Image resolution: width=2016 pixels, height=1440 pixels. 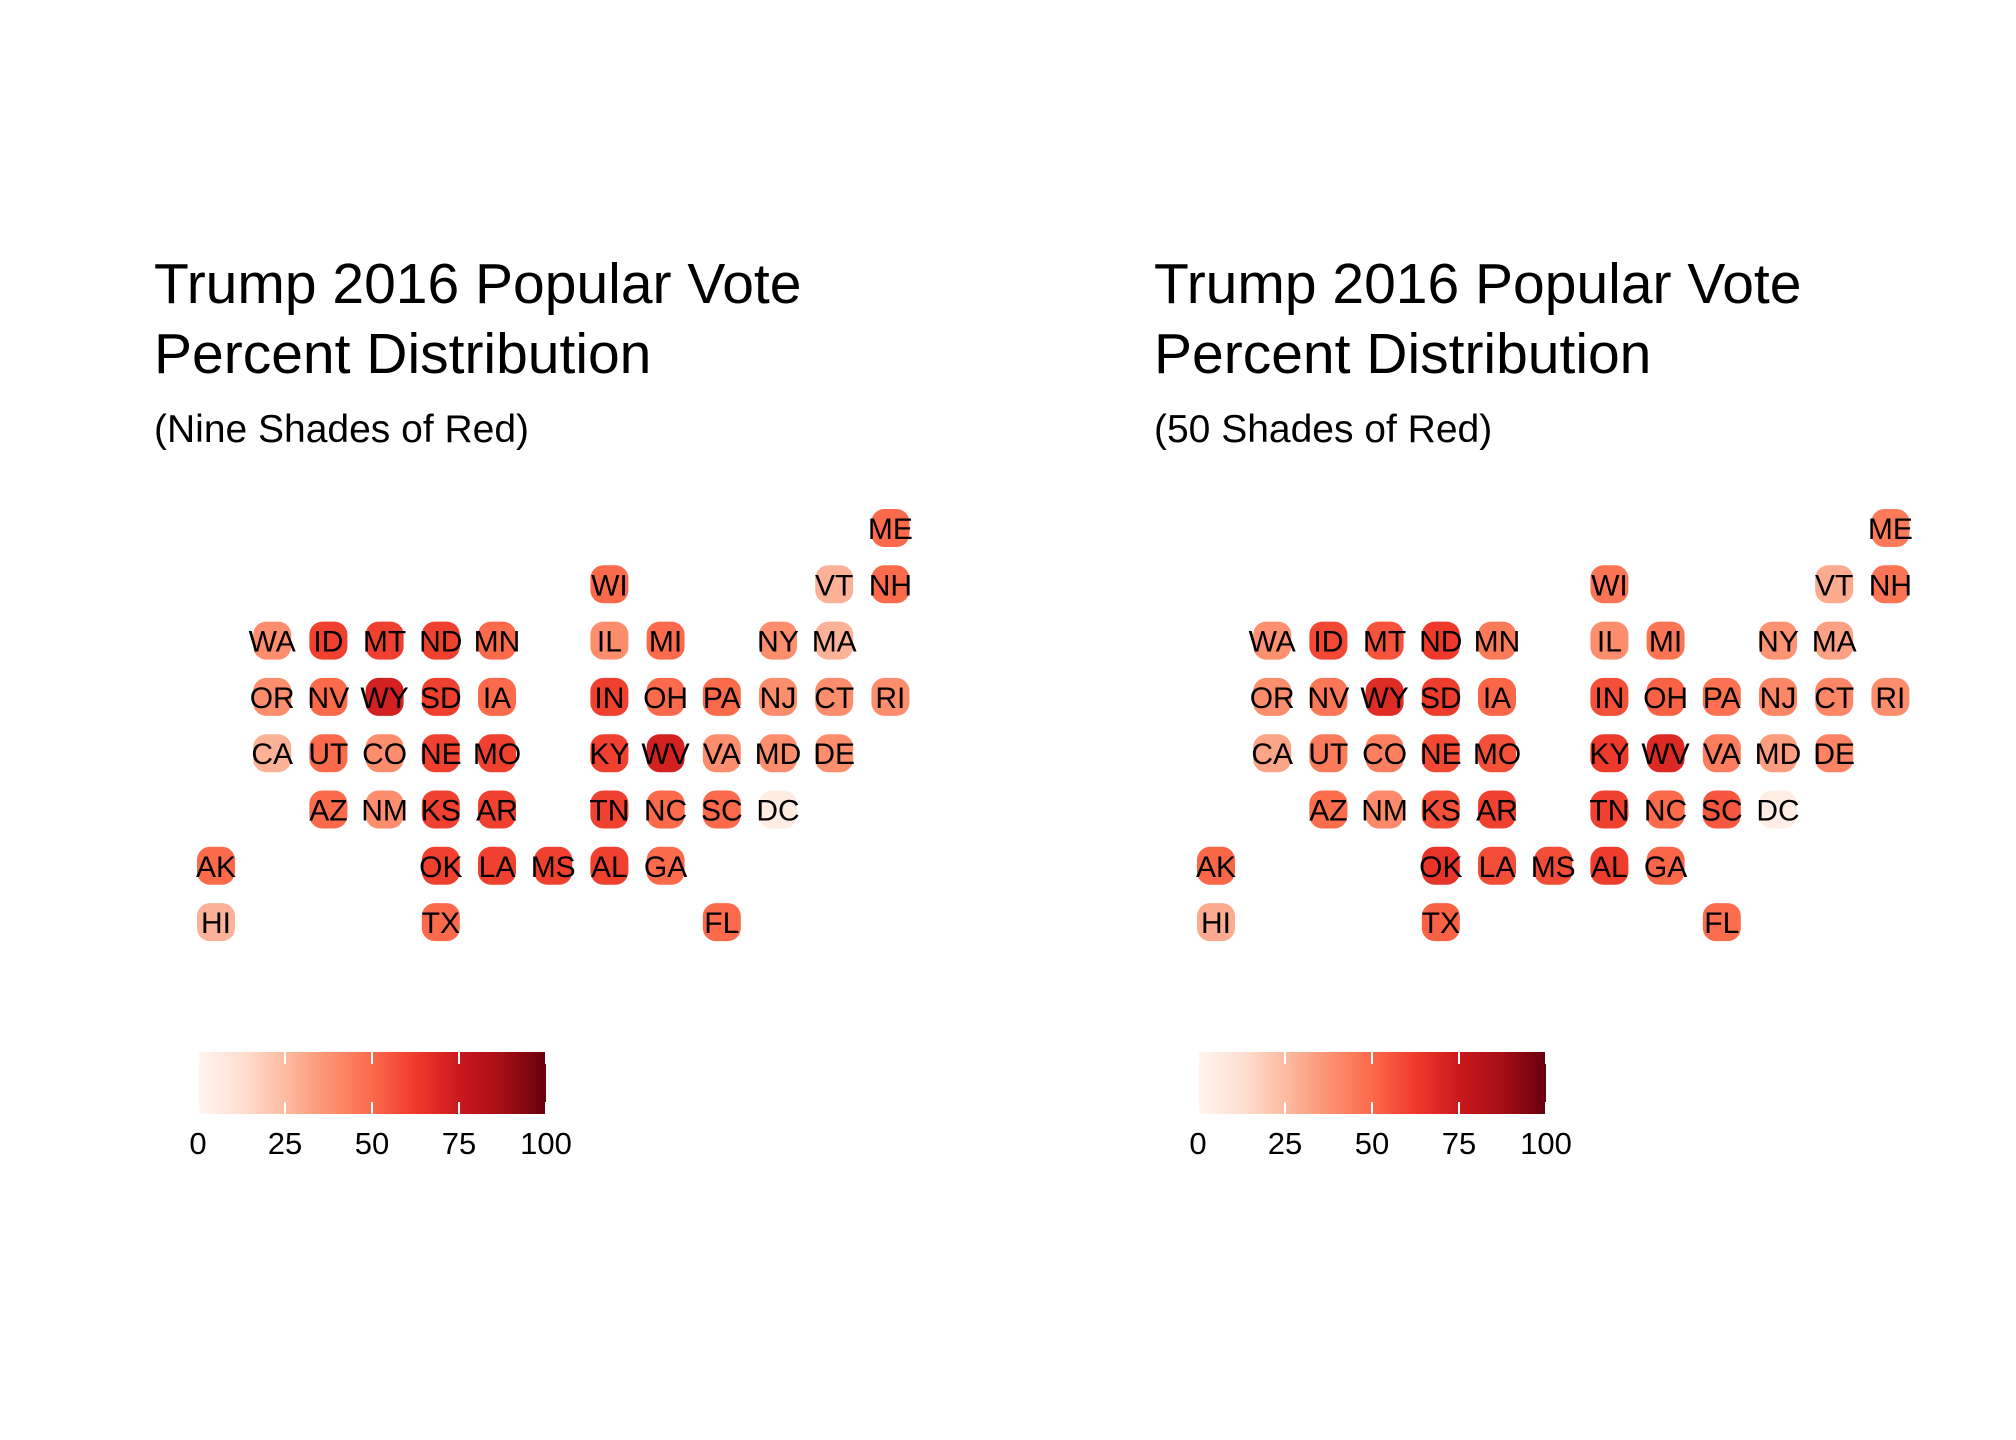 What do you see at coordinates (497, 809) in the screenshot?
I see `state-tile-ar: AR` at bounding box center [497, 809].